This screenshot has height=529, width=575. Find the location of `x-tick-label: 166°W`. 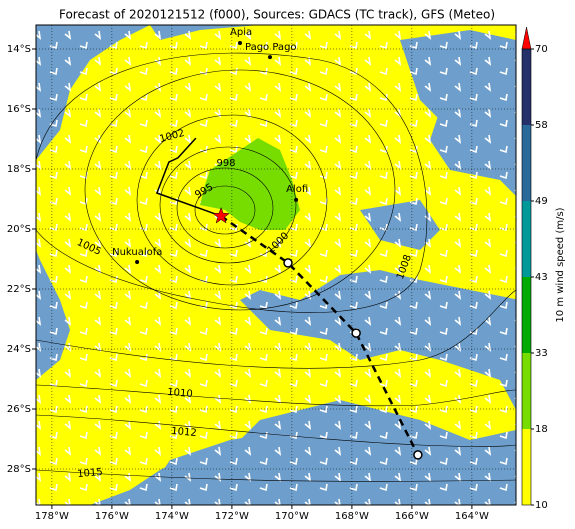

x-tick-label: 166°W is located at coordinates (412, 516).